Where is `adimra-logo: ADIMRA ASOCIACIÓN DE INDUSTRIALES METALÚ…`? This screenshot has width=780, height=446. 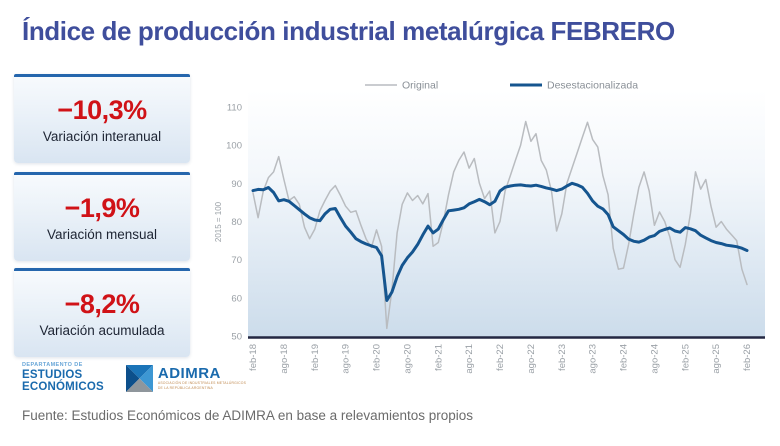 adimra-logo: ADIMRA ASOCIACIÓN DE INDUSTRIALES METALÚ… is located at coordinates (185, 378).